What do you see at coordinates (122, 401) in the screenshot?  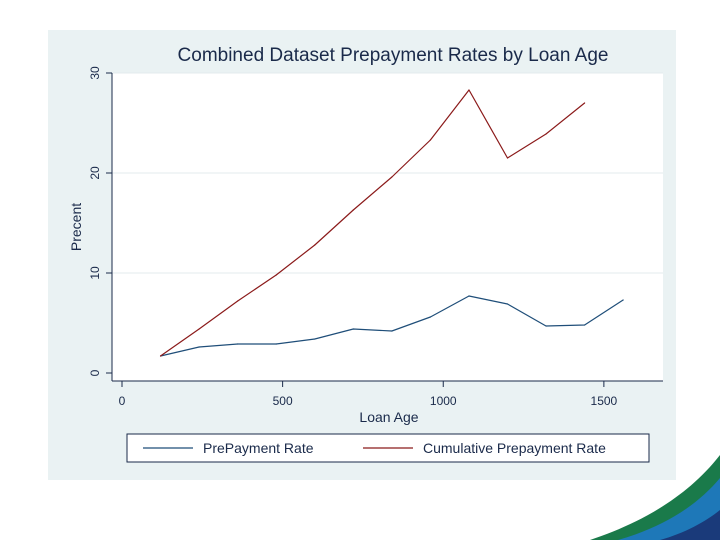 I see `x-tick-label: 0` at bounding box center [122, 401].